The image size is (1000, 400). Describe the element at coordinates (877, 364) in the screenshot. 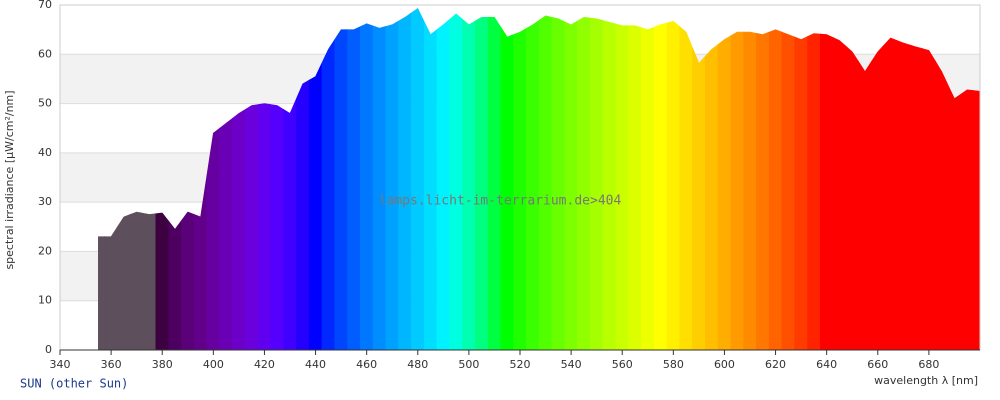

I see `x-tick-label: 660` at that location.